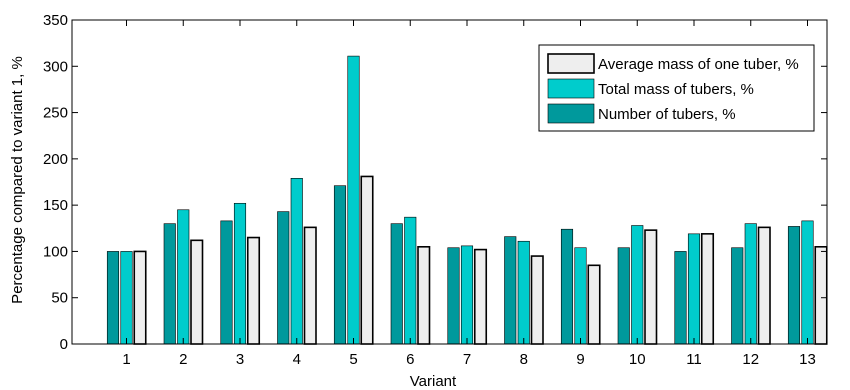 This screenshot has width=850, height=390. What do you see at coordinates (240, 359) in the screenshot?
I see `x-tick-label-3: 3` at bounding box center [240, 359].